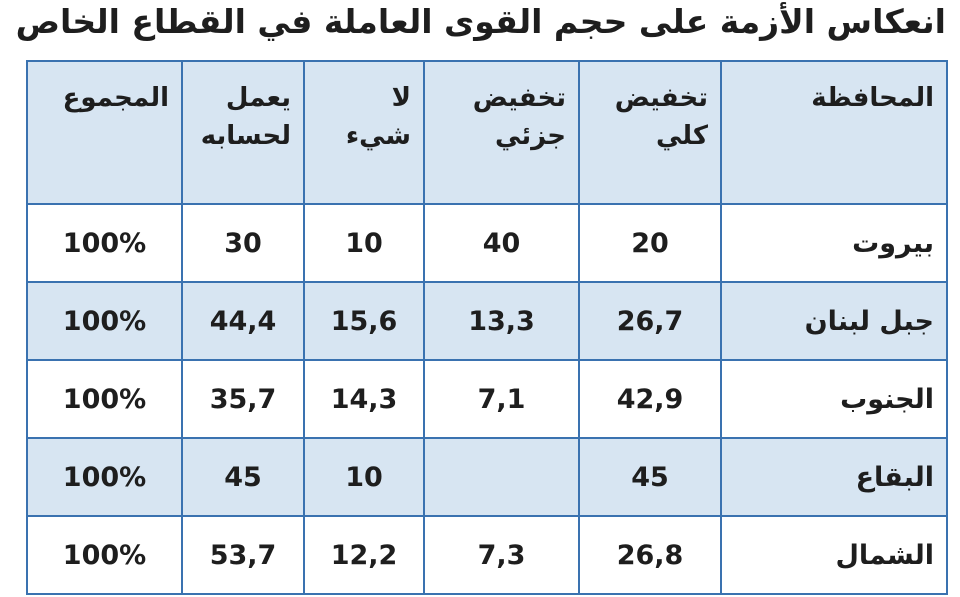 The image size is (960, 597). I want to click on table-cell: 53,7, so click(243, 555).